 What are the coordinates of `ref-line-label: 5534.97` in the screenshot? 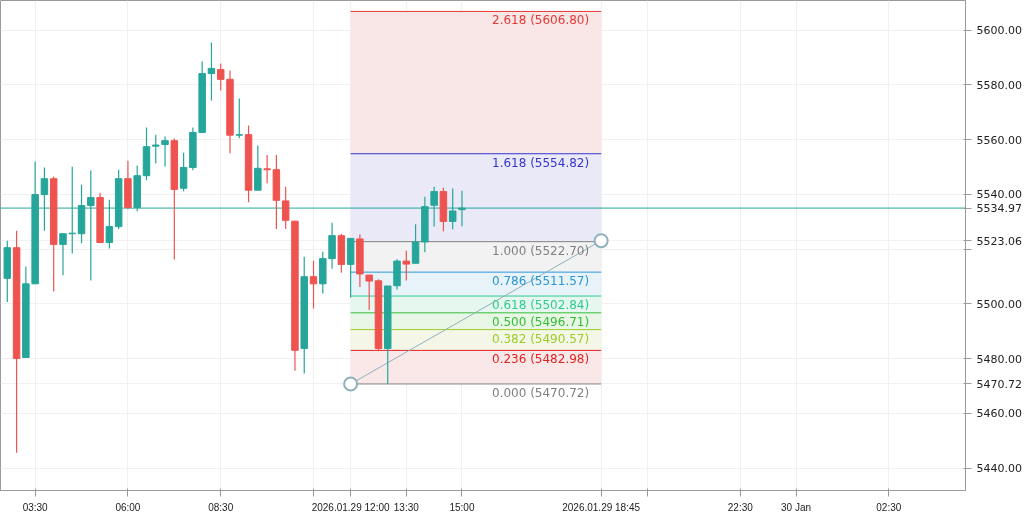 It's located at (999, 209).